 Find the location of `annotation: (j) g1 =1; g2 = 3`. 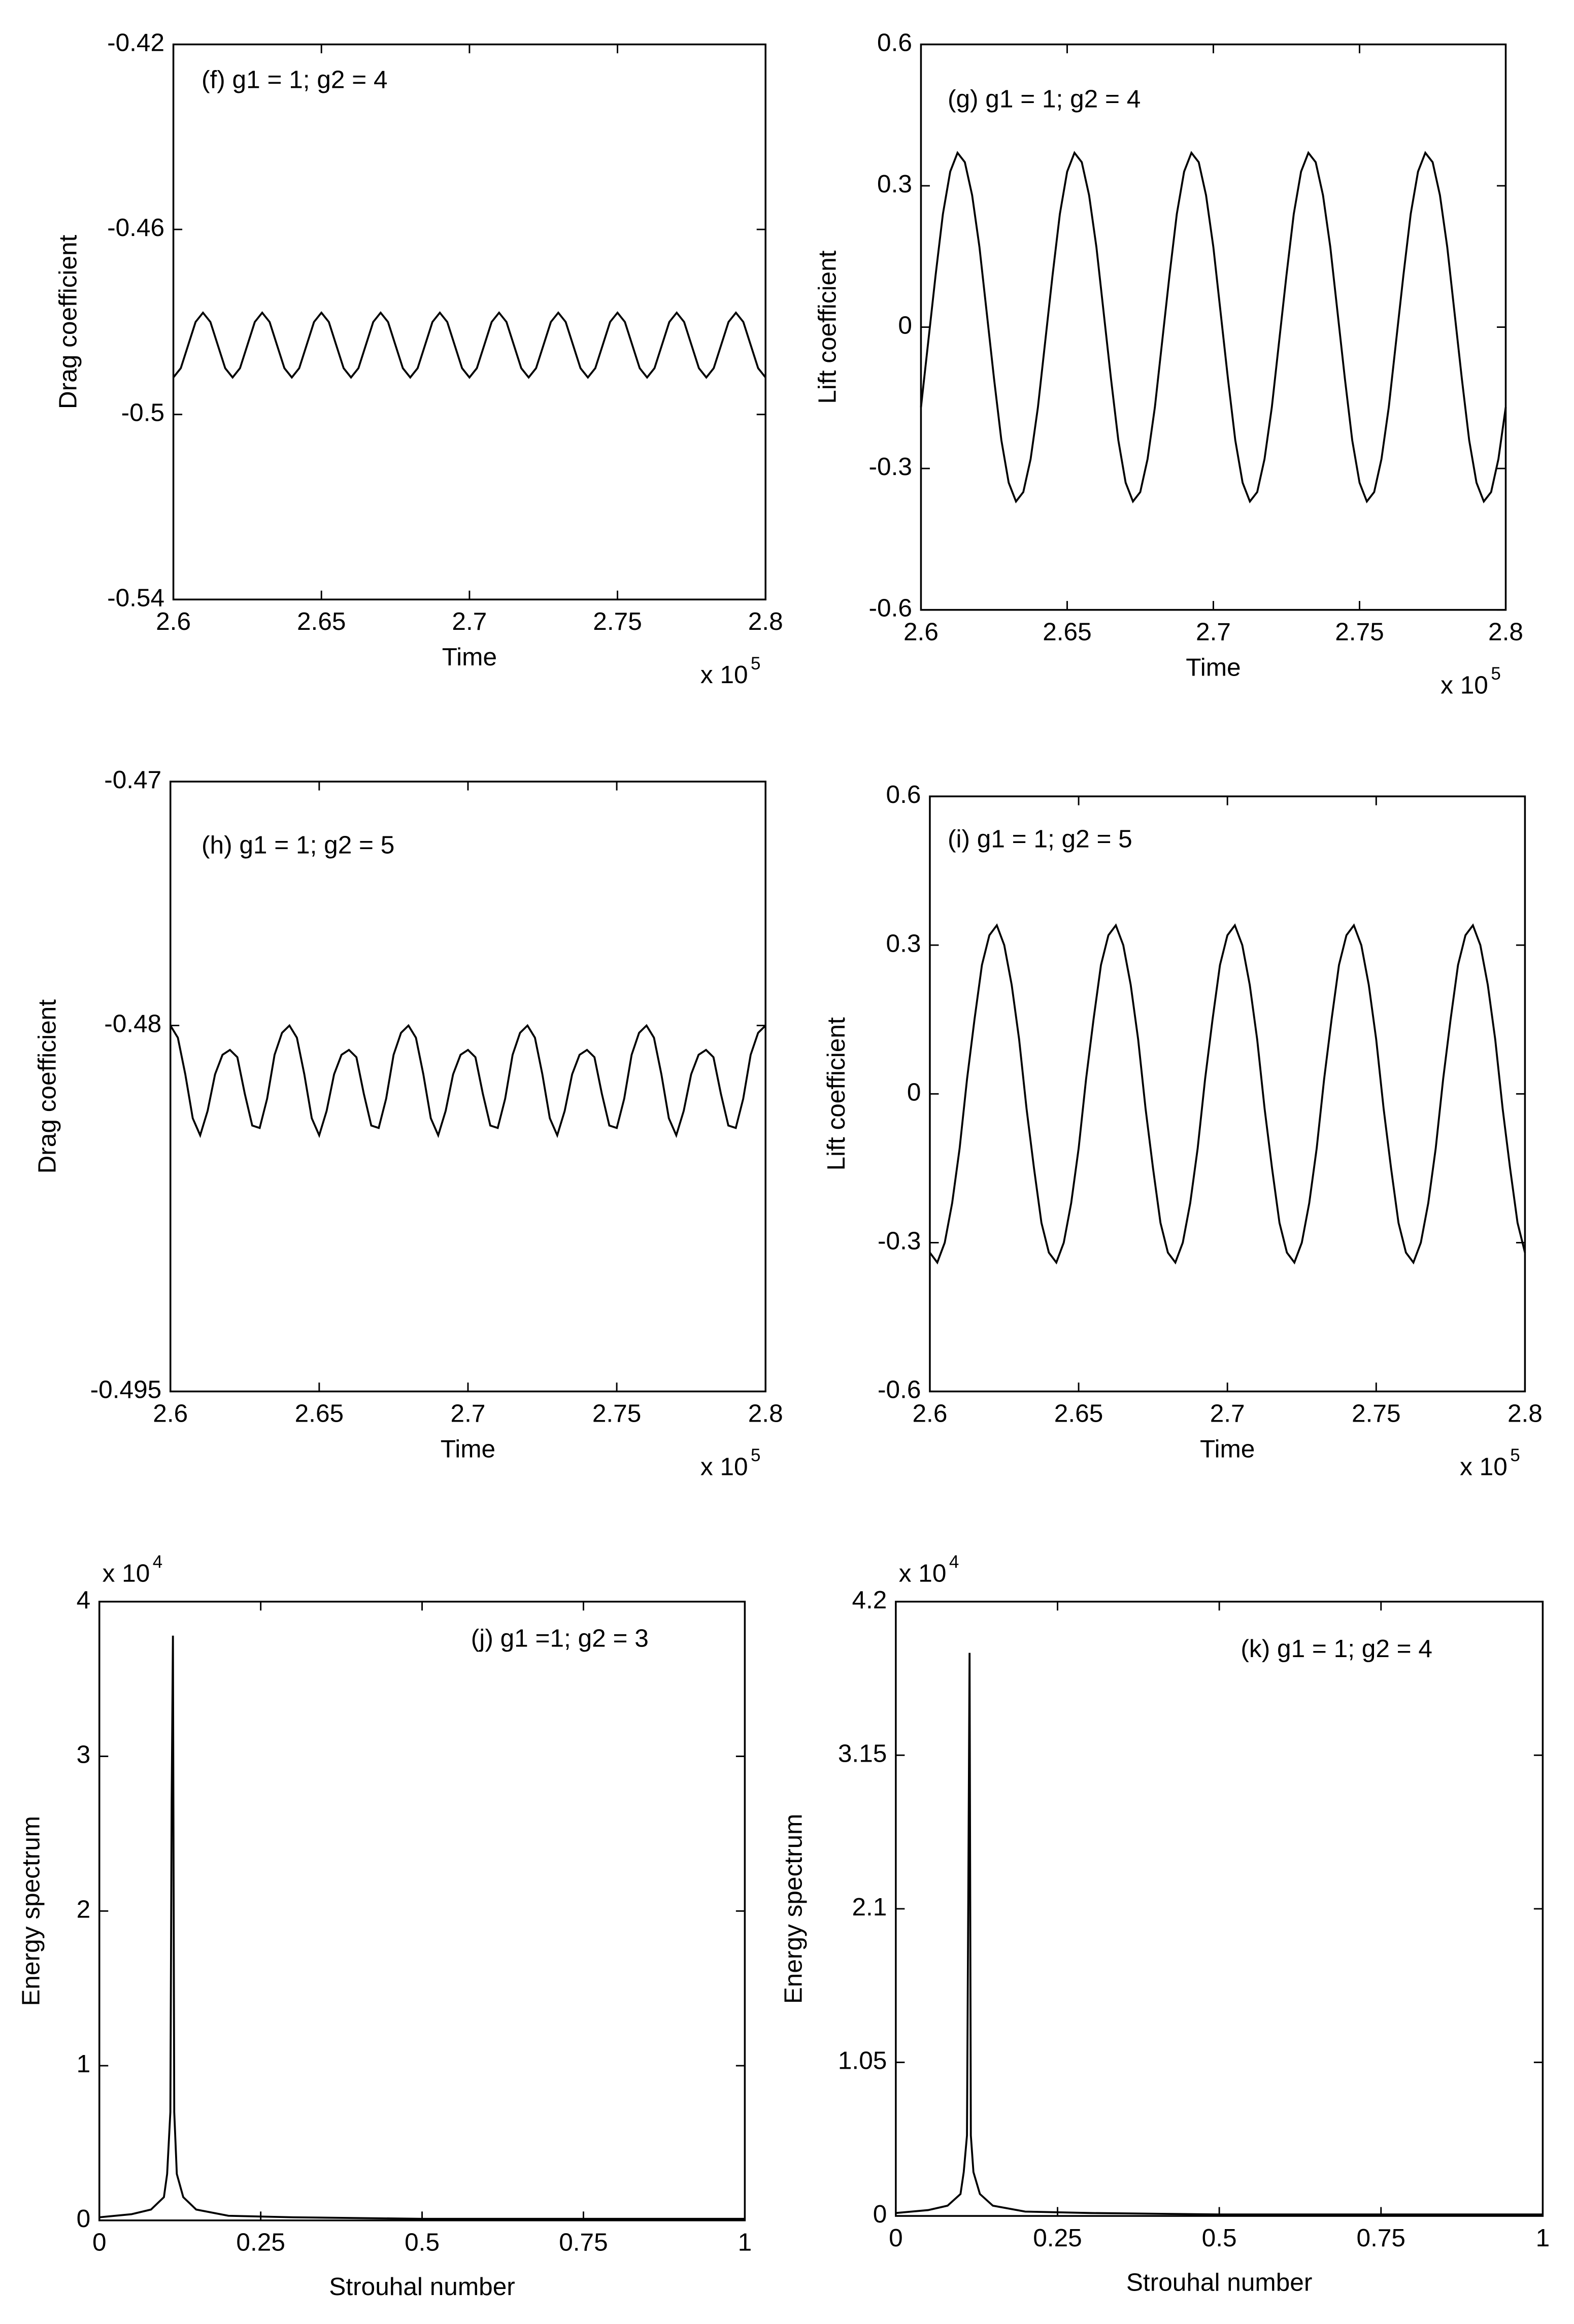

annotation: (j) g1 =1; g2 = 3 is located at coordinates (560, 1638).